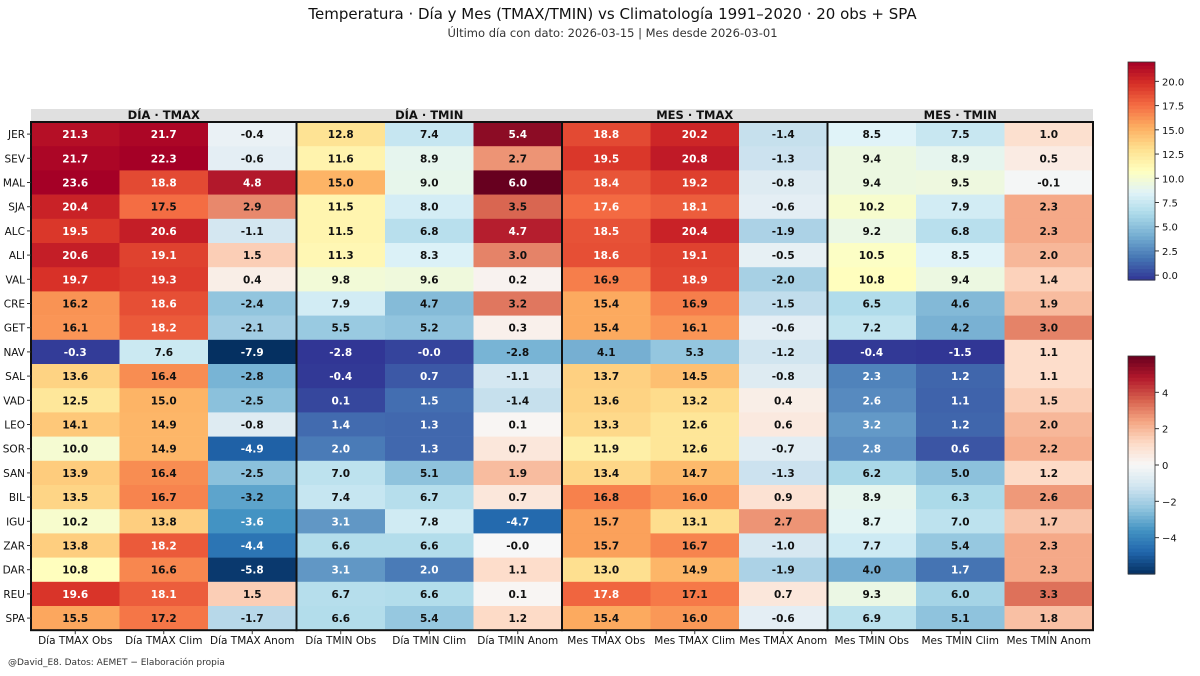 Image resolution: width=1200 pixels, height=676 pixels. What do you see at coordinates (606, 641) in the screenshot?
I see `column-label: Mes TMAX Obs` at bounding box center [606, 641].